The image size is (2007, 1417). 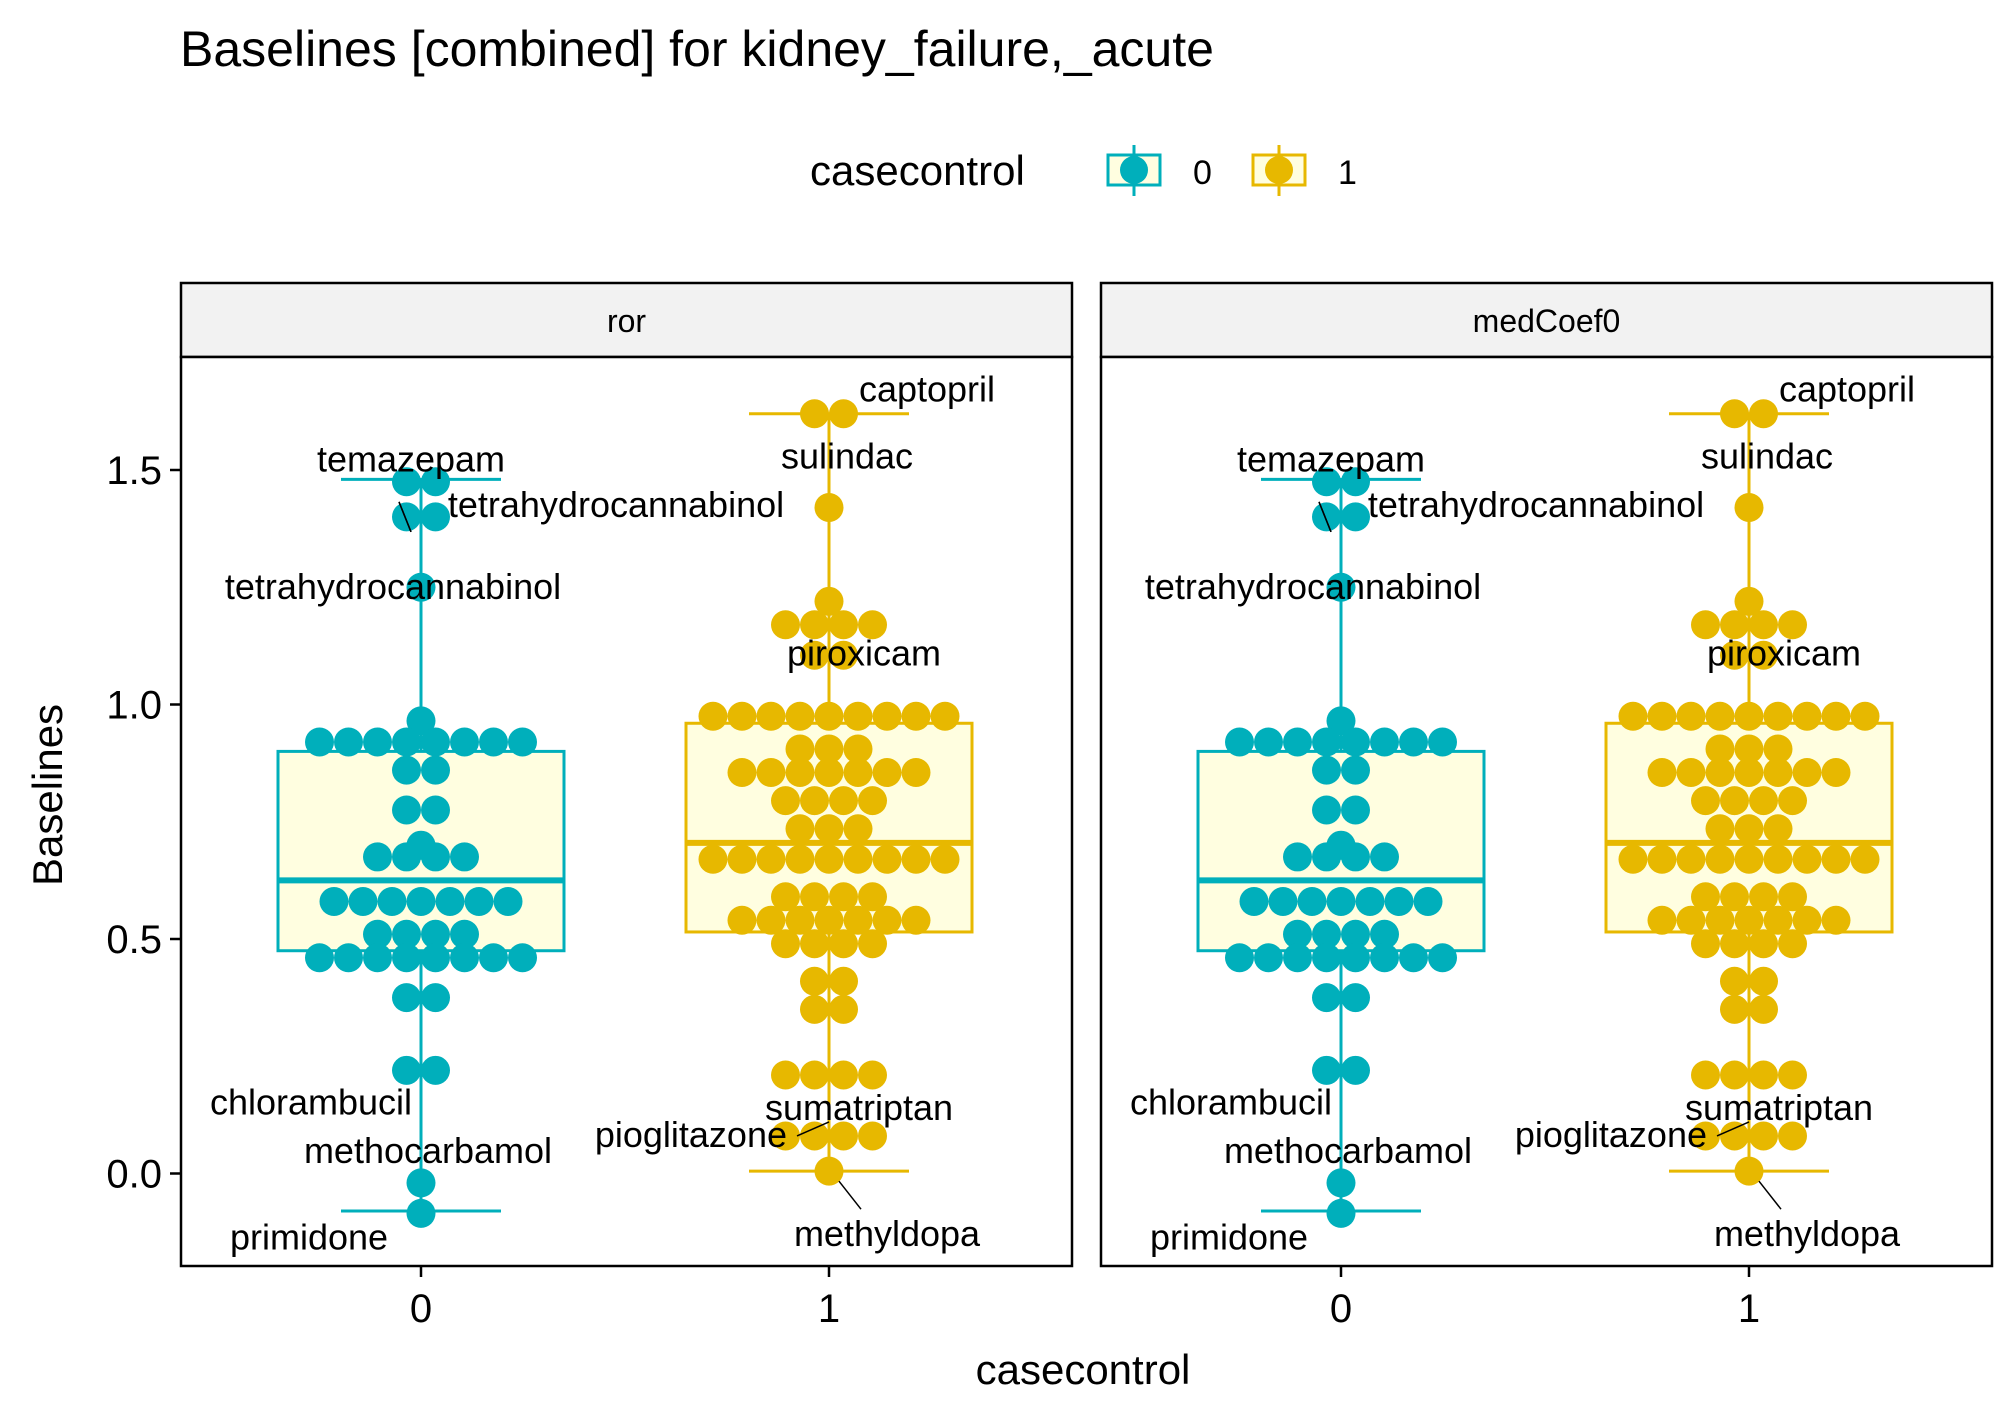 What do you see at coordinates (1733, 1129) in the screenshot?
I see `annotation-leader` at bounding box center [1733, 1129].